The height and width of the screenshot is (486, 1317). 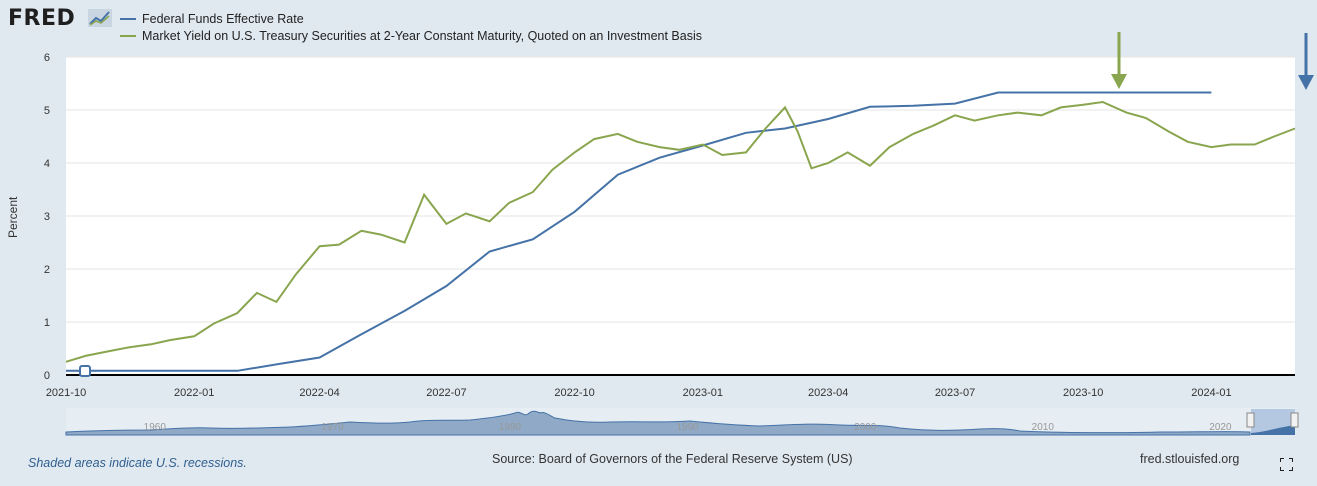 I want to click on navigator-year-label: 2020, so click(x=1220, y=427).